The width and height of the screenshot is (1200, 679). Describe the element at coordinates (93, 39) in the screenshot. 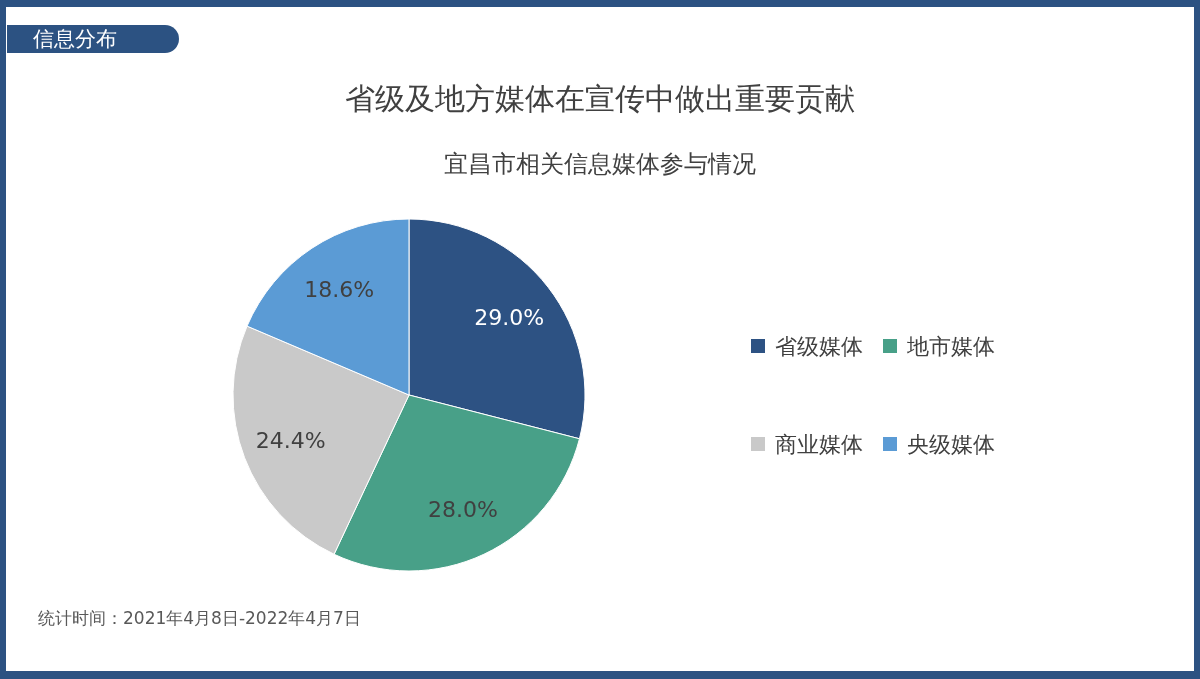

I see `text: 信息分布` at that location.